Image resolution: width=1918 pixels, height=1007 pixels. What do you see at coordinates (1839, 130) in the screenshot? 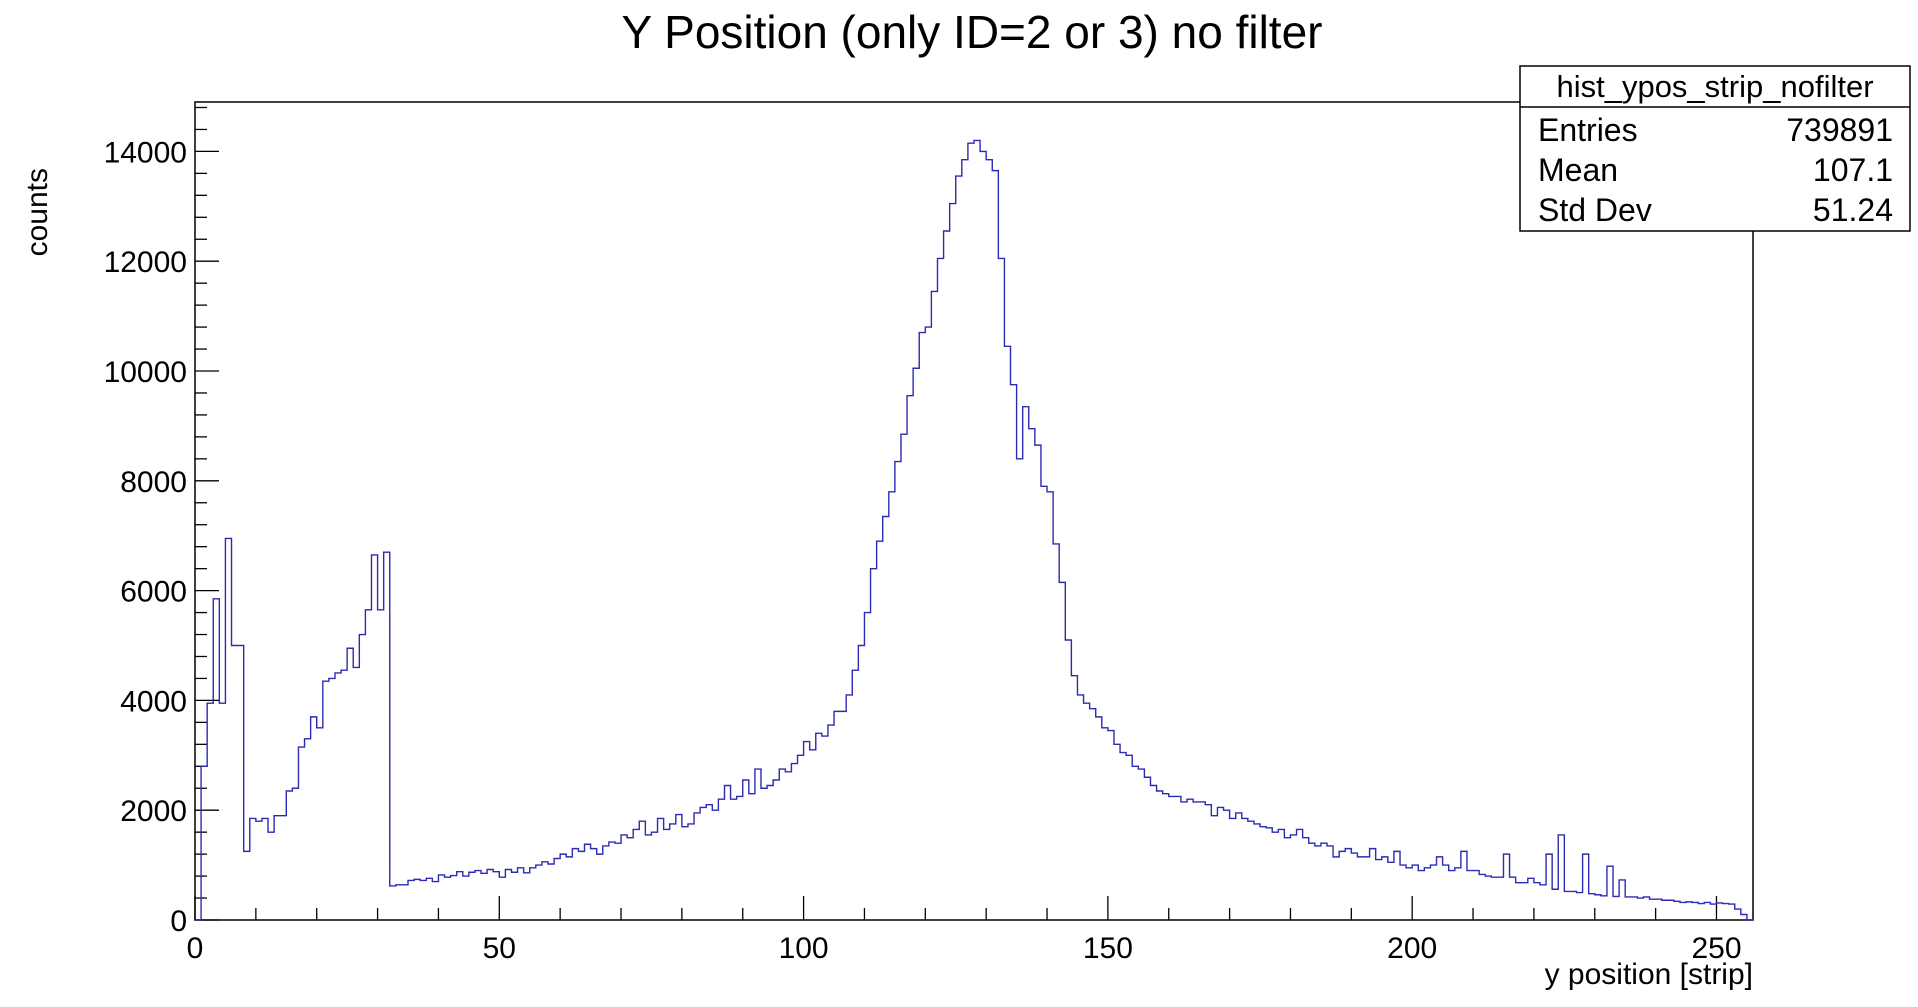
I see `stats-entries-value: 739891` at bounding box center [1839, 130].